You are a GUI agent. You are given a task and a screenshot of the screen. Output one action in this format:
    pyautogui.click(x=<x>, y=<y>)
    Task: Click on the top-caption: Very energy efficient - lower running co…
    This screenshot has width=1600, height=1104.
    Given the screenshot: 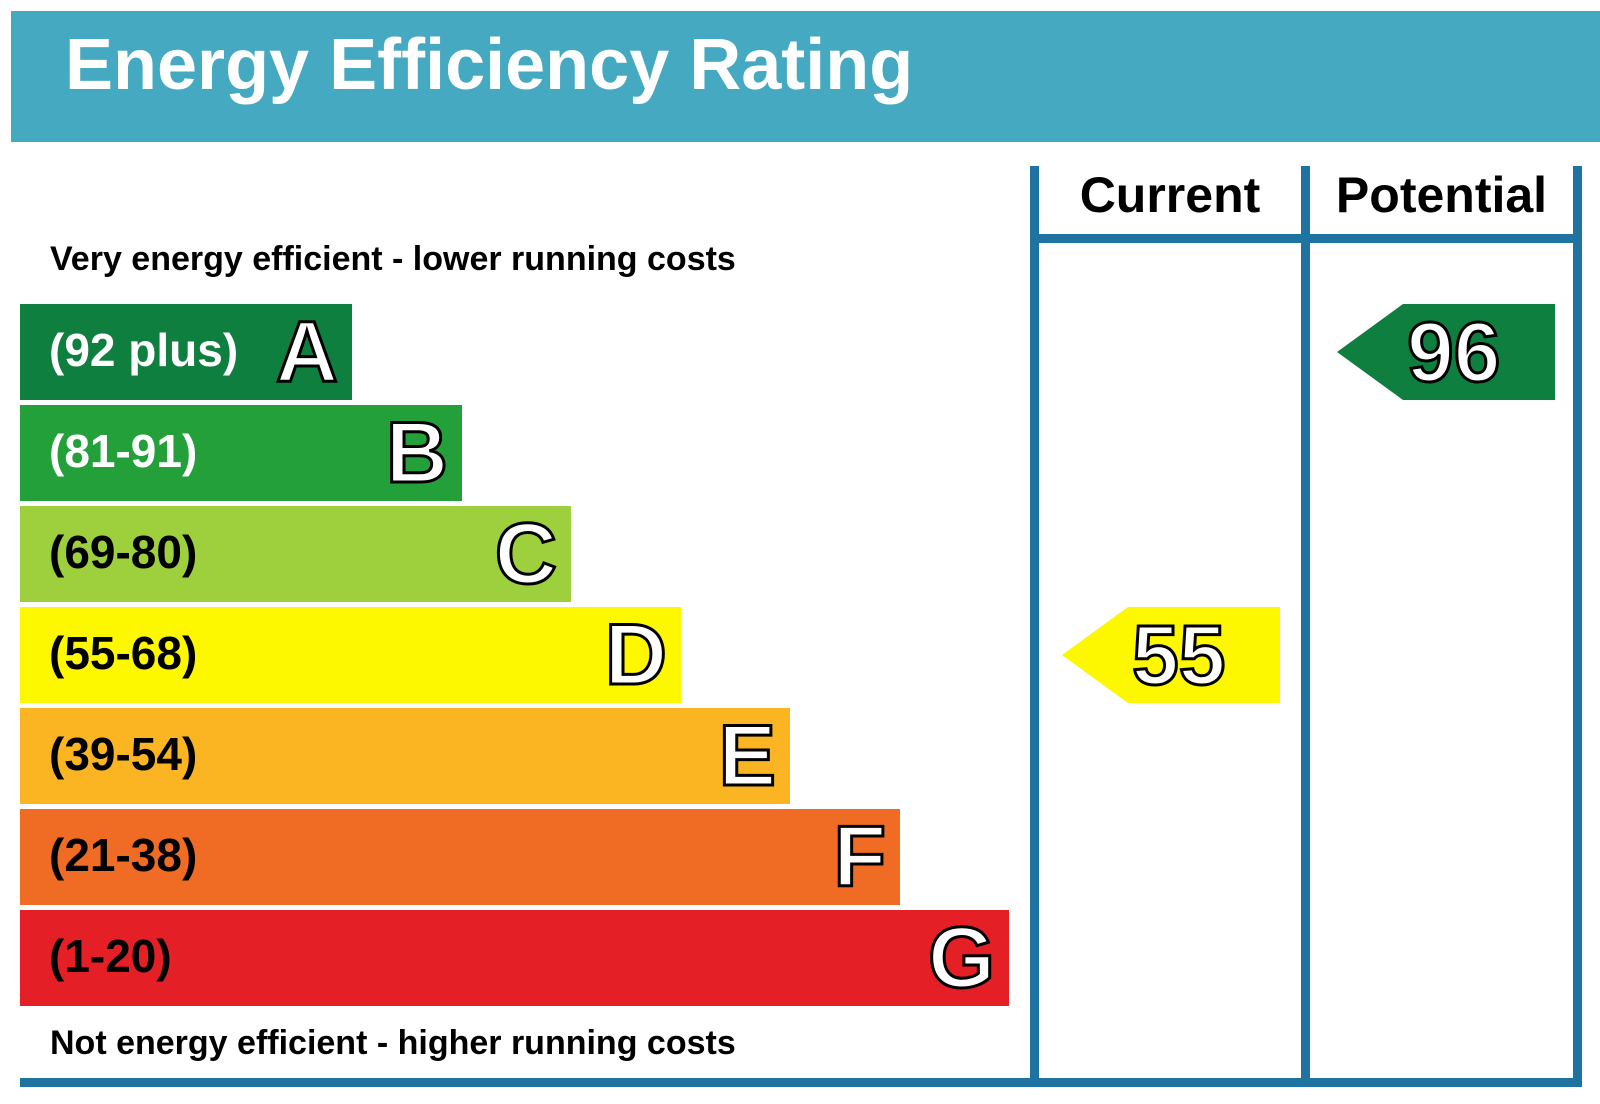 What is the action you would take?
    pyautogui.click(x=393, y=259)
    